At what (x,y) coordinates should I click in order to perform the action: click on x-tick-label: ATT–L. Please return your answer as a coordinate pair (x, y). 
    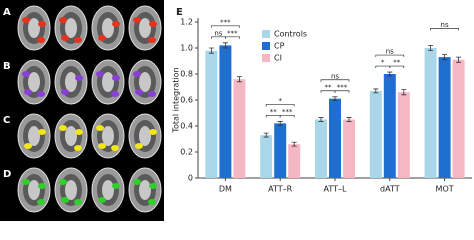
    Looking at the image, I should click on (335, 189).